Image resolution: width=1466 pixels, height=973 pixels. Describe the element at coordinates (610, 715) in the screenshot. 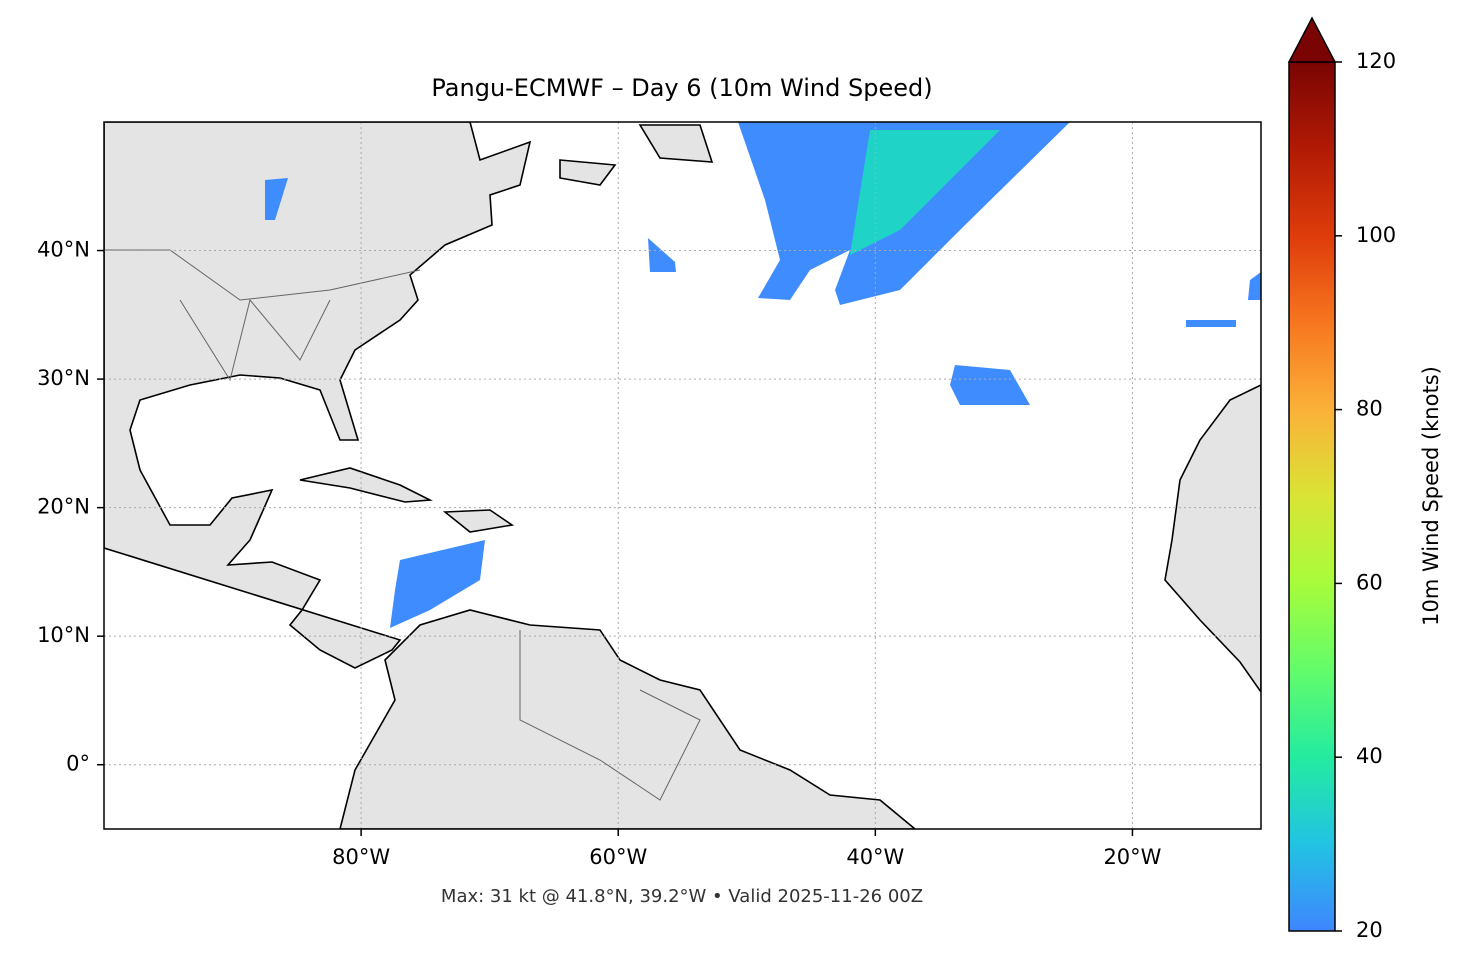

I see `country-borders` at that location.